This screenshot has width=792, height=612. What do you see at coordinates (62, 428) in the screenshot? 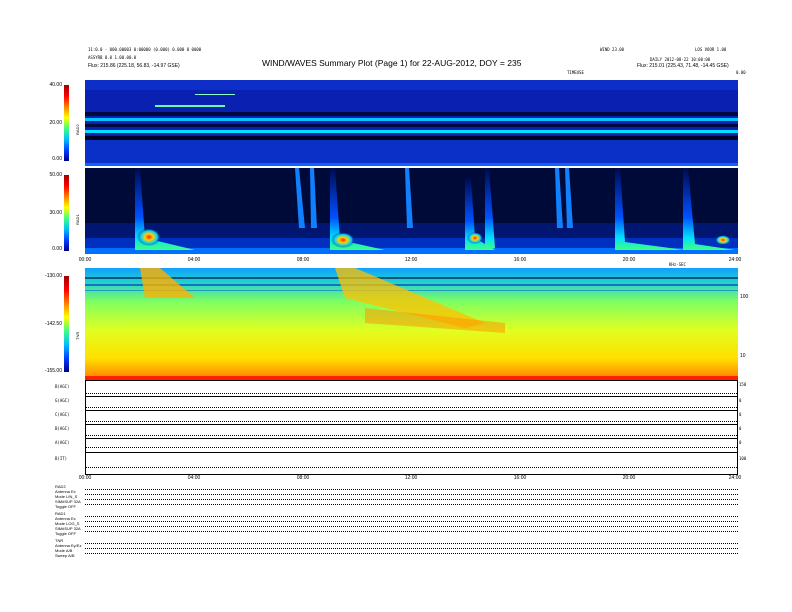
I see `hk-row-3-label: B(AGC)` at bounding box center [62, 428].